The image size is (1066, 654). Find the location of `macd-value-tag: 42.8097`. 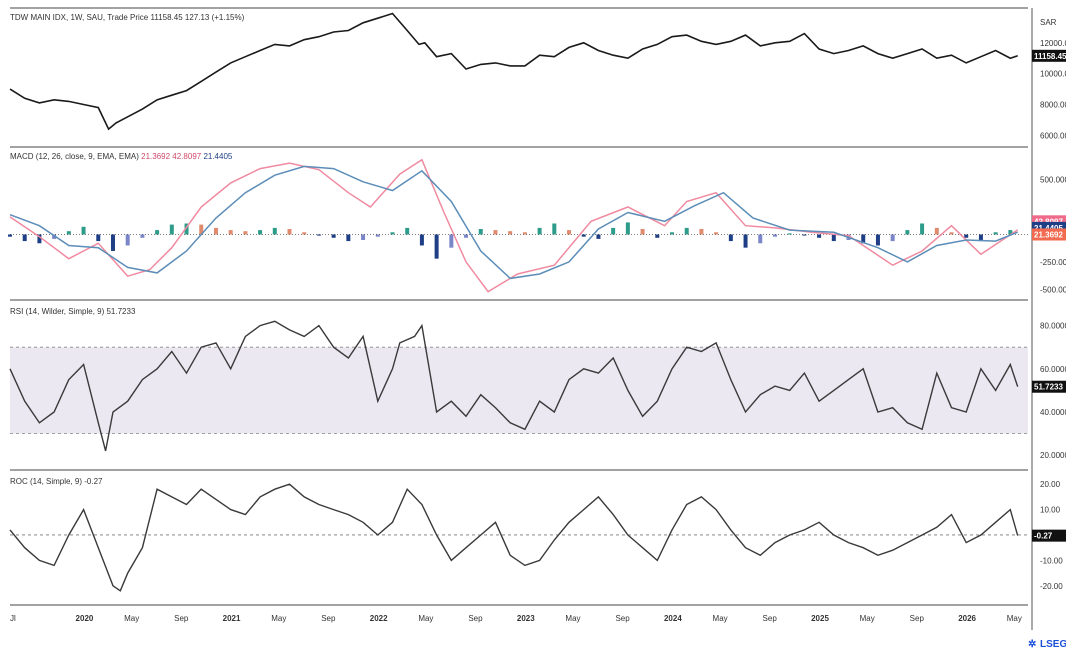

macd-value-tag: 42.8097 is located at coordinates (1048, 221).